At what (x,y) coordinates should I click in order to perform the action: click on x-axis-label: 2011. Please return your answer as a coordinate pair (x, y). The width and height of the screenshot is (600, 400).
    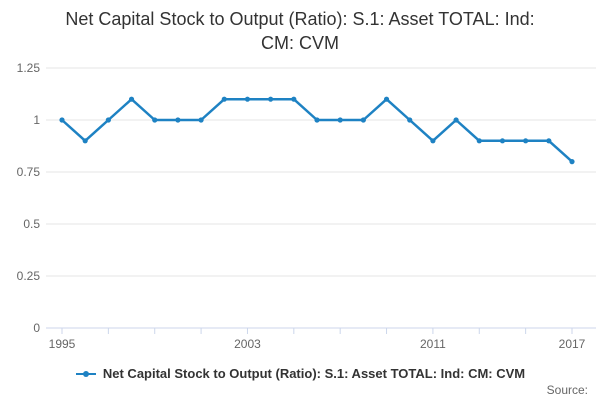
    Looking at the image, I should click on (433, 344).